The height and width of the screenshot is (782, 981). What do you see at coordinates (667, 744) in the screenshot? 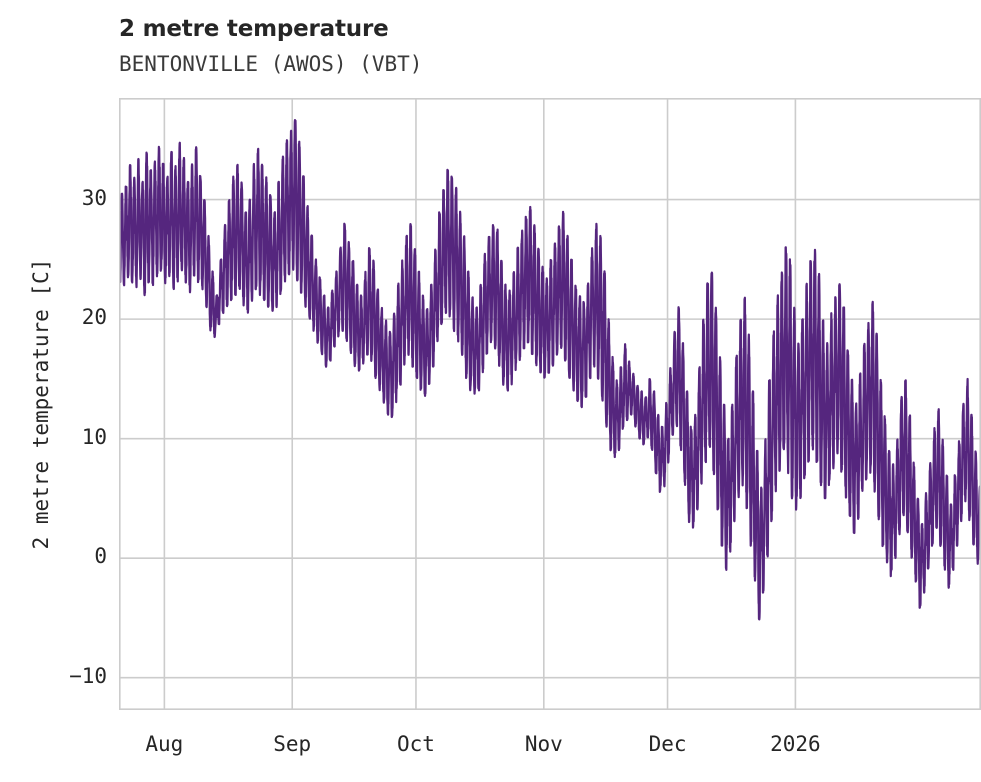
I see `x-tick-dec: Dec` at bounding box center [667, 744].